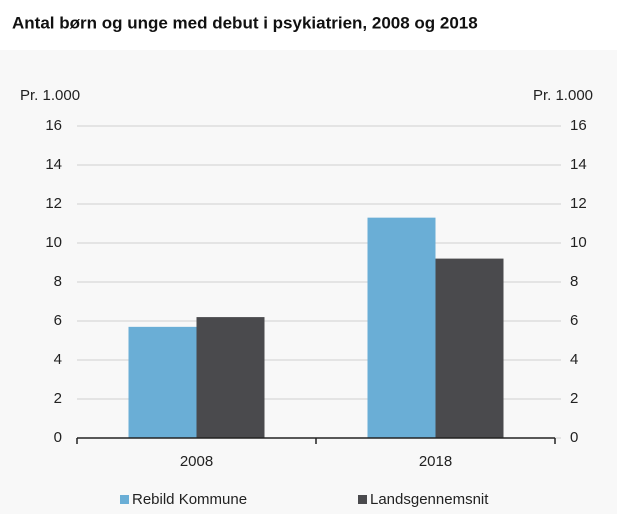 This screenshot has width=617, height=514. I want to click on legend-label: Rebild Kommune, so click(189, 499).